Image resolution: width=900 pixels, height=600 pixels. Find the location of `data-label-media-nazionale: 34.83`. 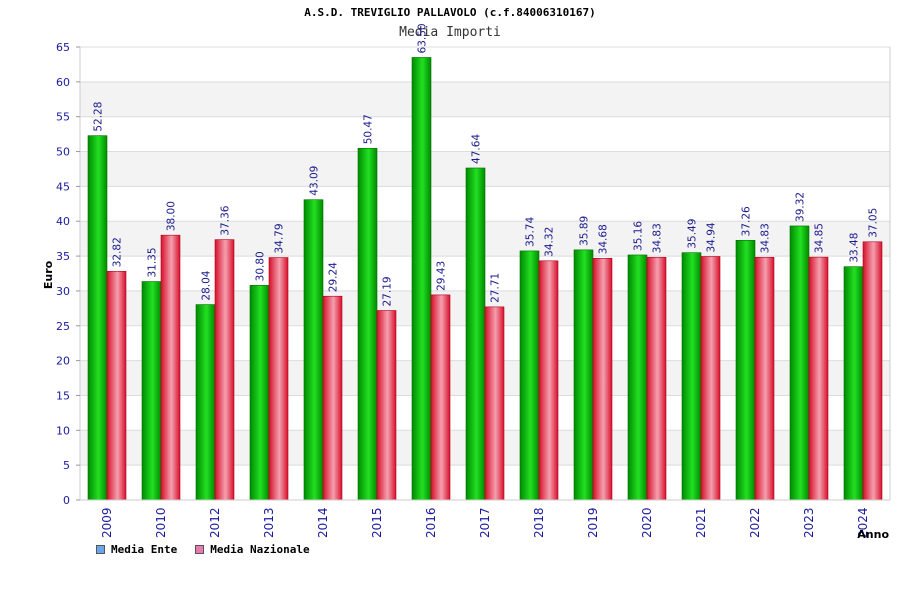

data-label-media-nazionale: 34.83 is located at coordinates (658, 238).